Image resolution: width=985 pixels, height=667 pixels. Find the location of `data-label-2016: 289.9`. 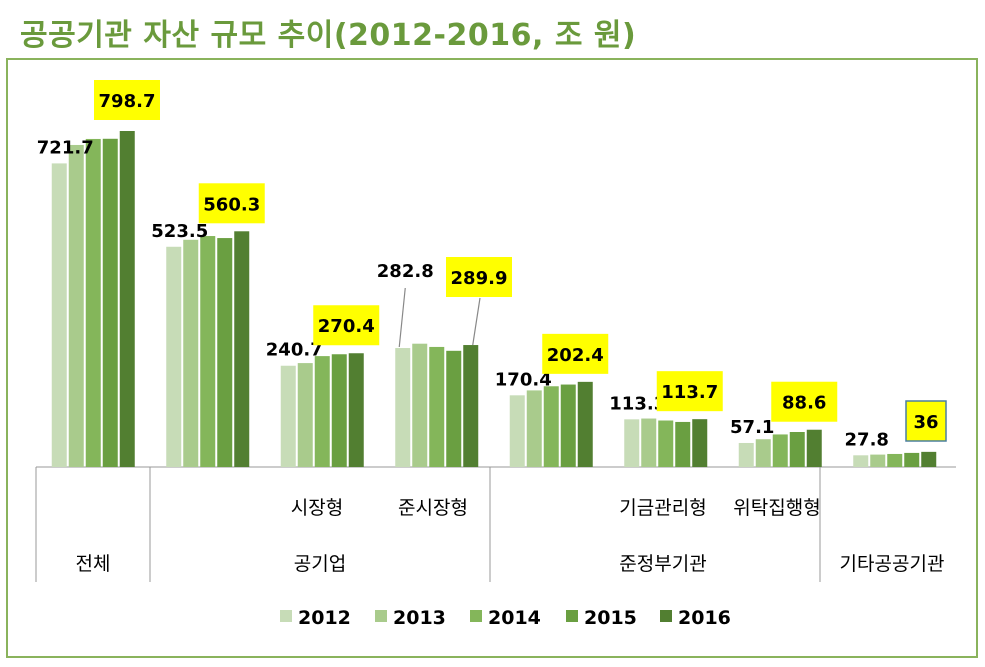

data-label-2016: 289.9 is located at coordinates (479, 278).